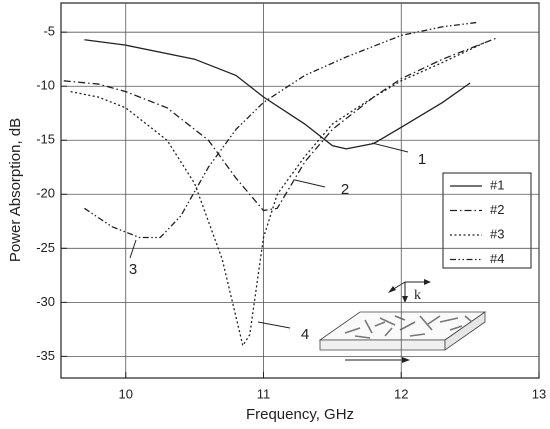  I want to click on y-axis-label: Power Absorption, dB, so click(15, 190).